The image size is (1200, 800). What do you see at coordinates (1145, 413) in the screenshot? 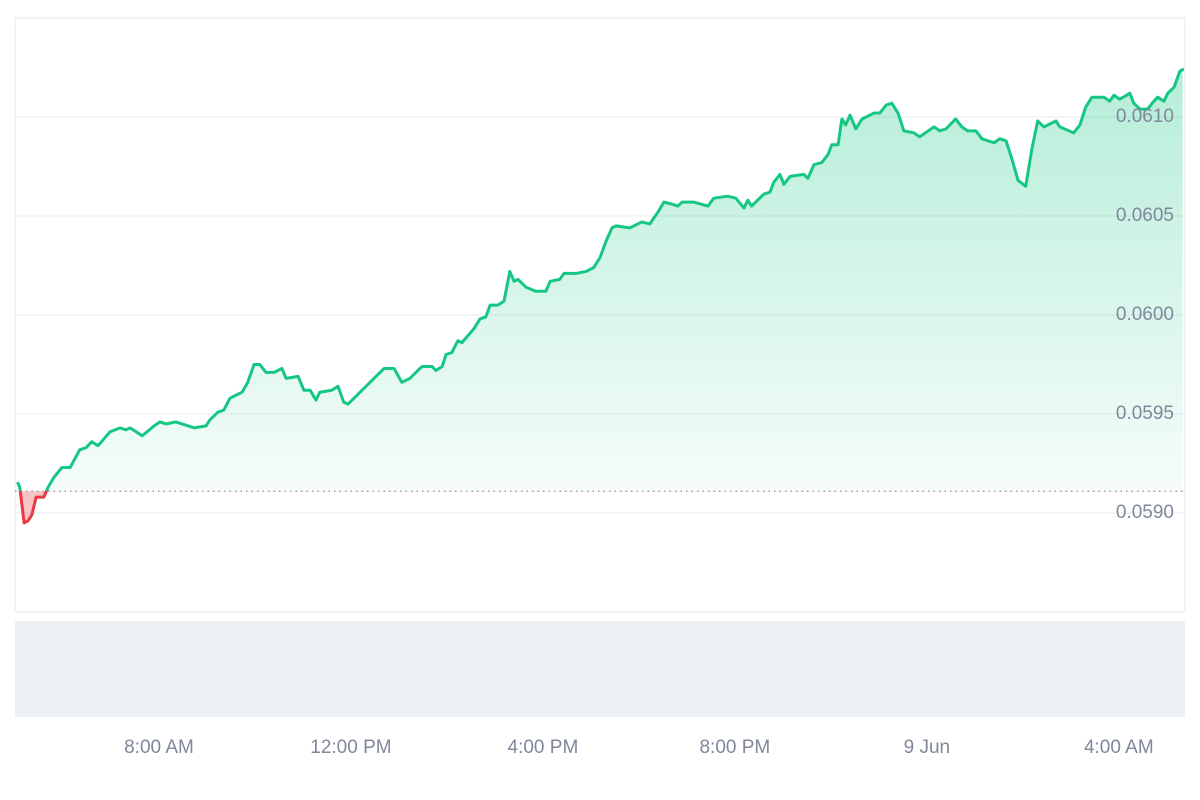
I see `y-tick-label: 0.0595` at bounding box center [1145, 413].